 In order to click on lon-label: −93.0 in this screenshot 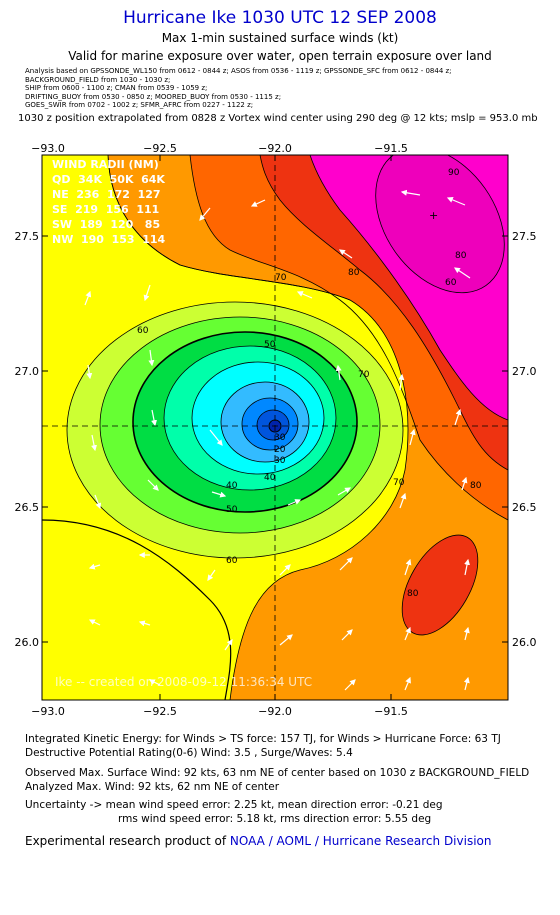, I will do `click(48, 148)`.